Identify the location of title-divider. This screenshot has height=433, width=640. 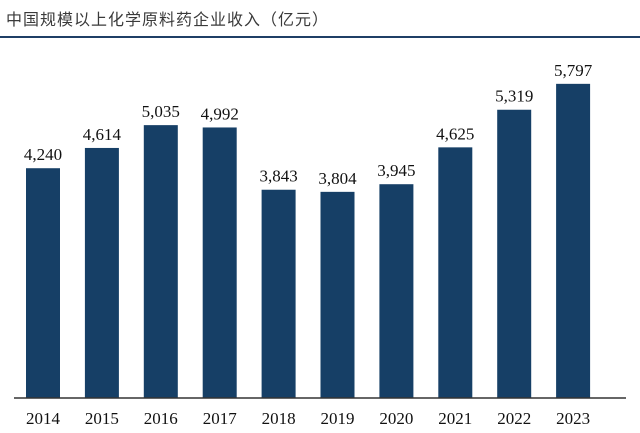
(320, 37).